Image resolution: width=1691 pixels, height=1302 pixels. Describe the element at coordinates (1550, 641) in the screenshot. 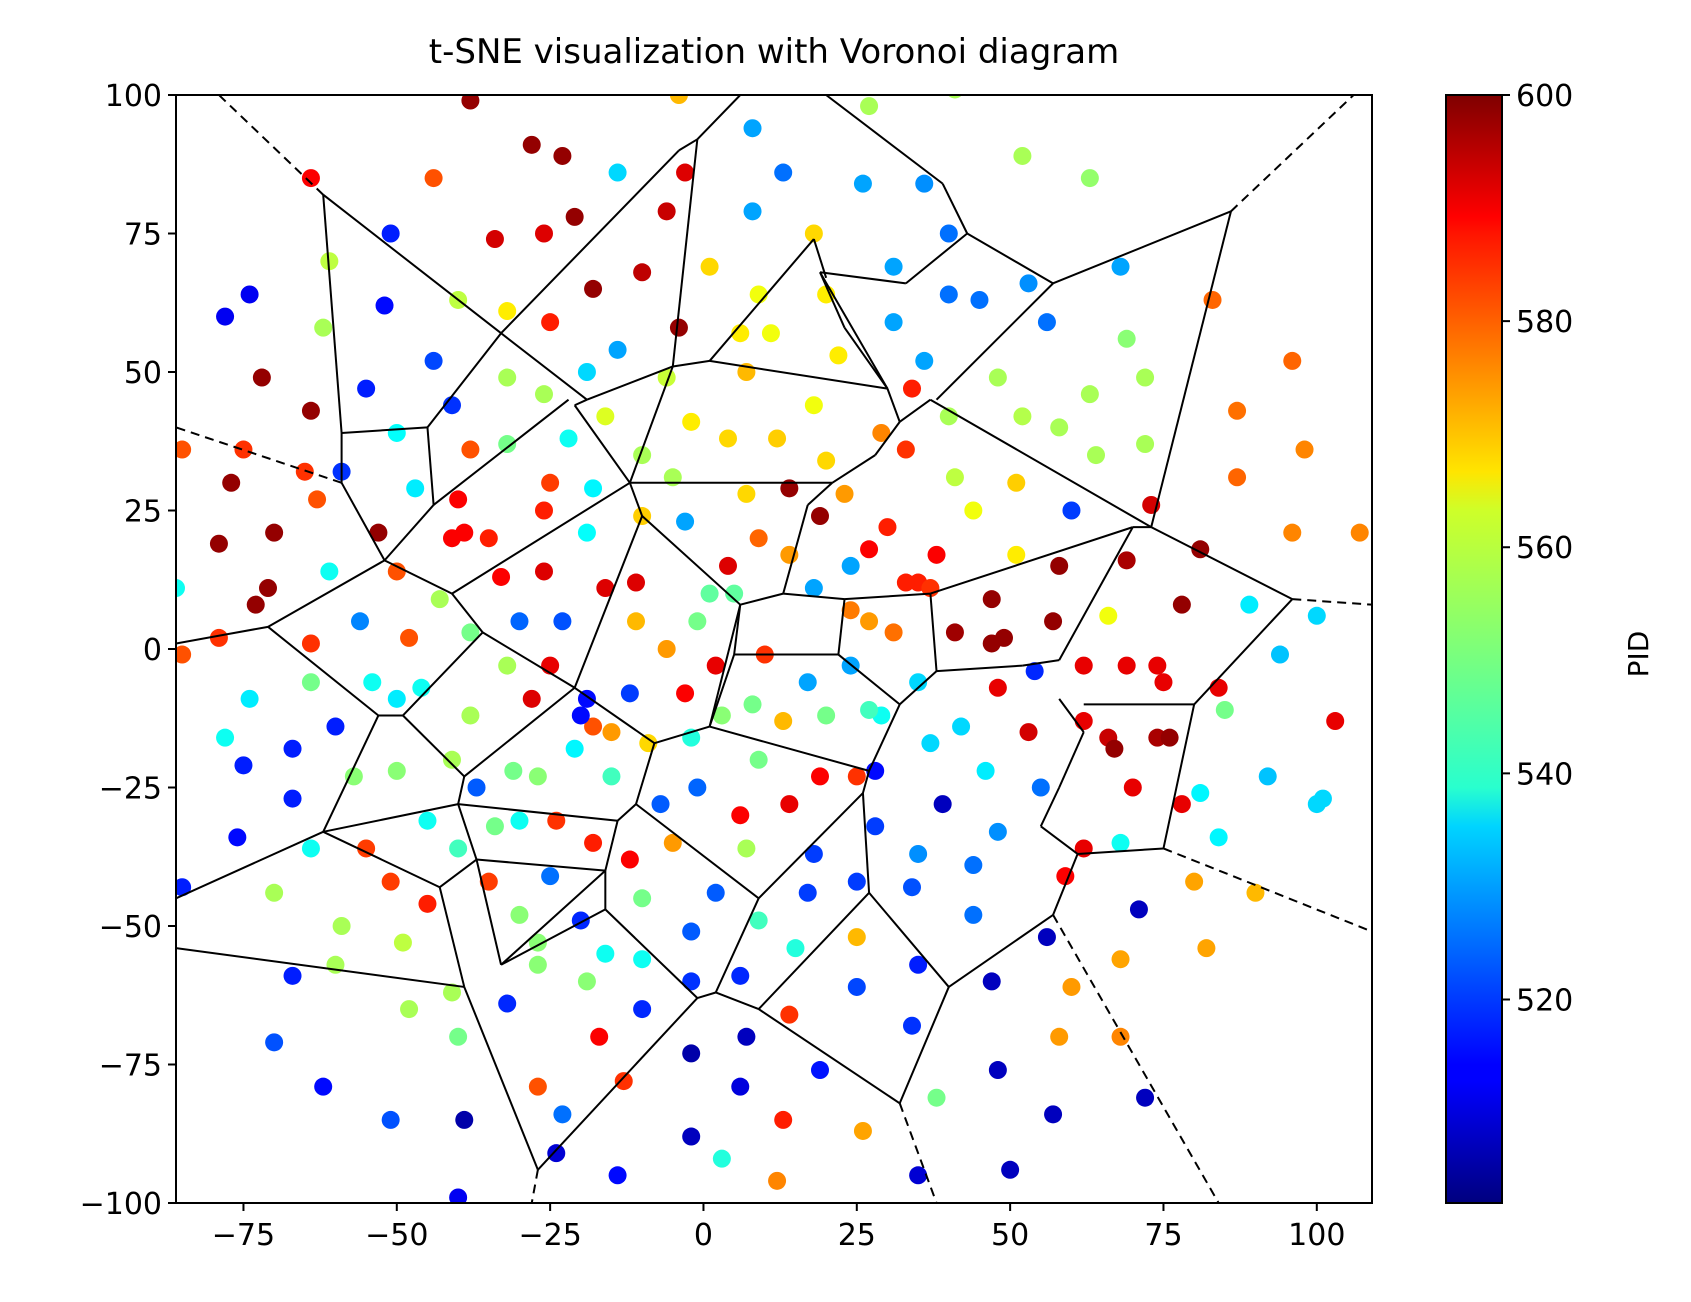

I see `colorbar: 520 540 560 580 600 PID` at that location.